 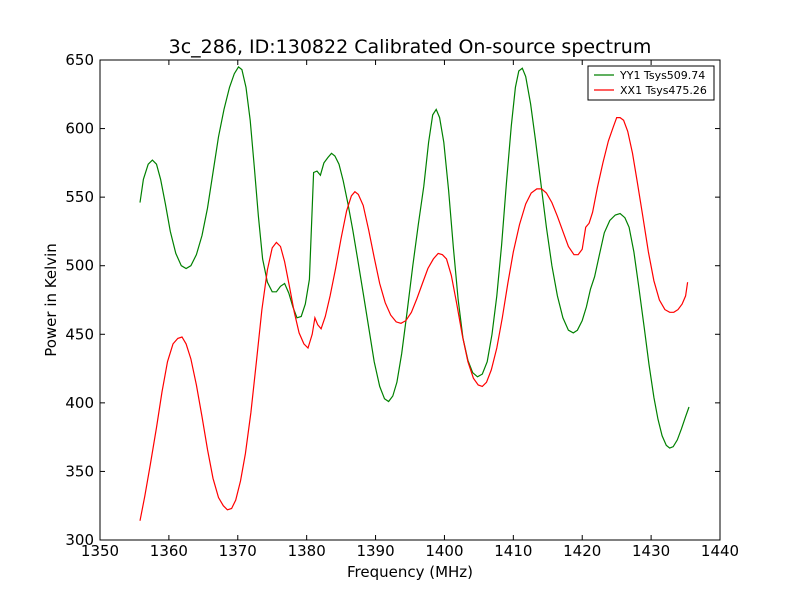 I want to click on x-tick-label: 1400, so click(x=444, y=551).